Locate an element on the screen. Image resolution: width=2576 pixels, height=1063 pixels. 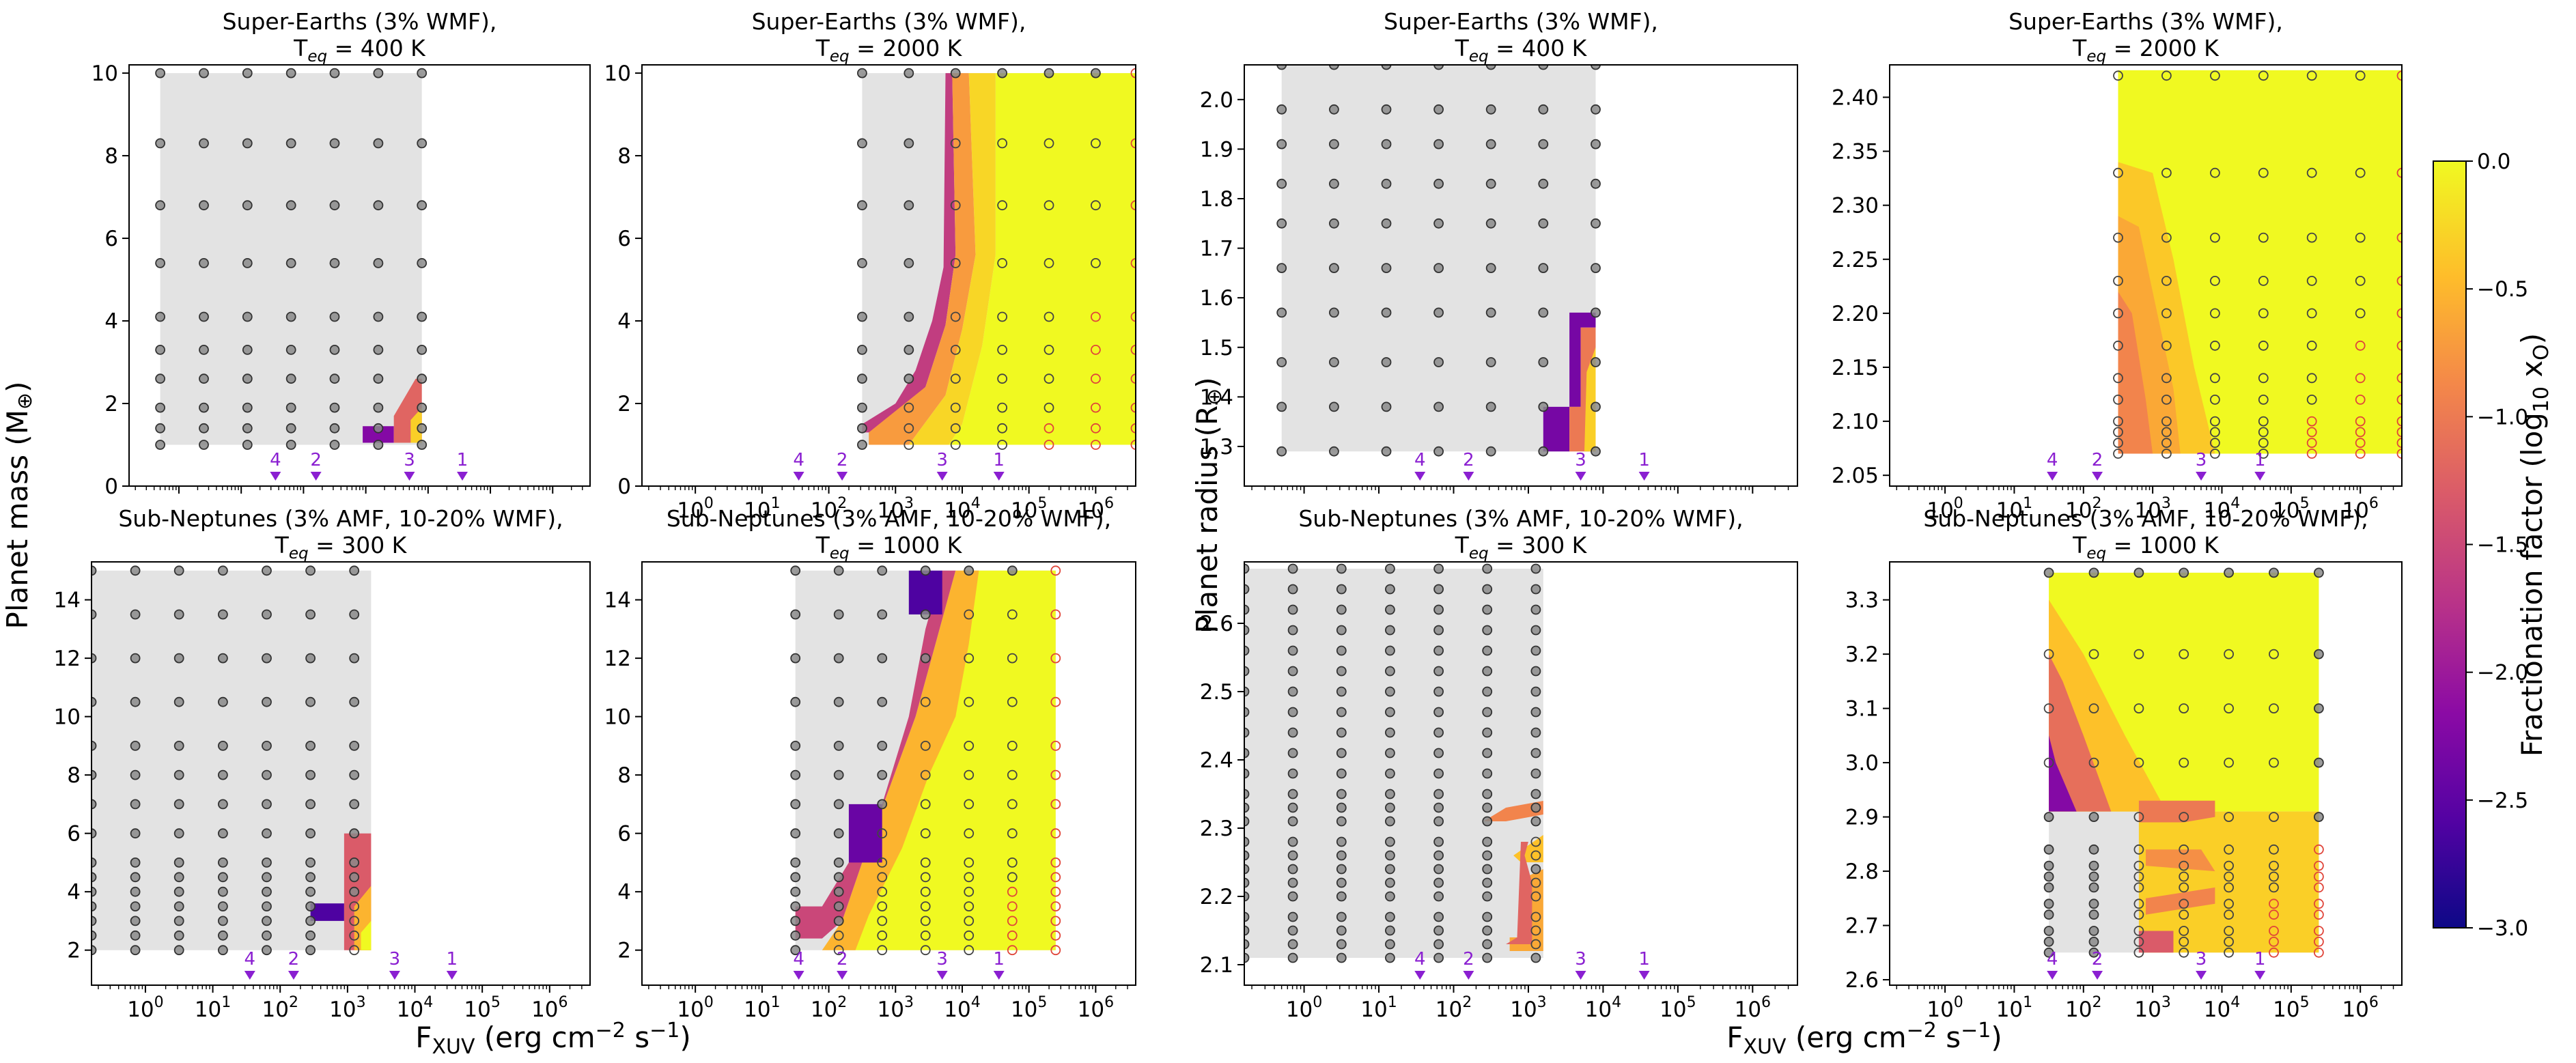
xtick-label: 10⁰ is located at coordinates (145, 1008).